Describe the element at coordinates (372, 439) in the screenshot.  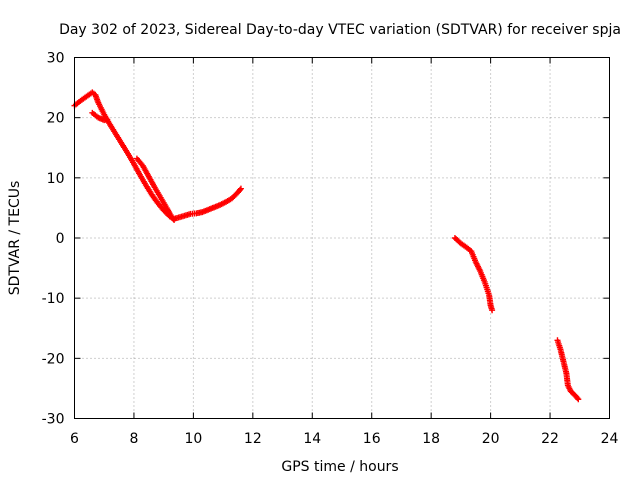
I see `x-tick-label: 16` at that location.